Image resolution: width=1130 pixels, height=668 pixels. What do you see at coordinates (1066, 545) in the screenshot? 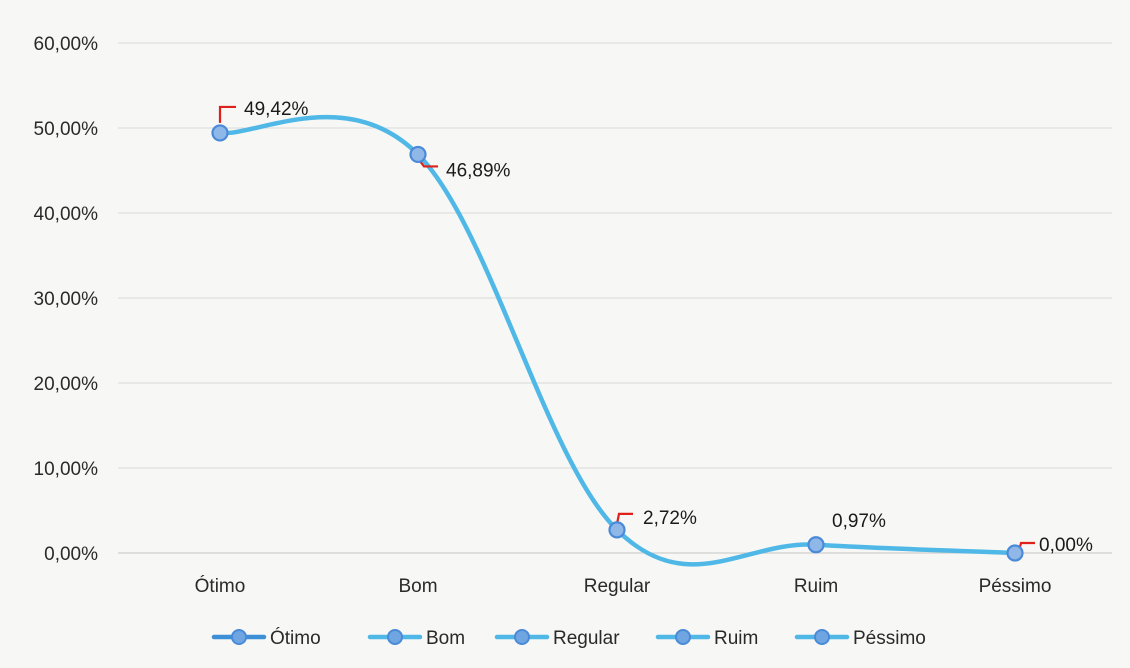
I see `data-label: 0,00%` at bounding box center [1066, 545].